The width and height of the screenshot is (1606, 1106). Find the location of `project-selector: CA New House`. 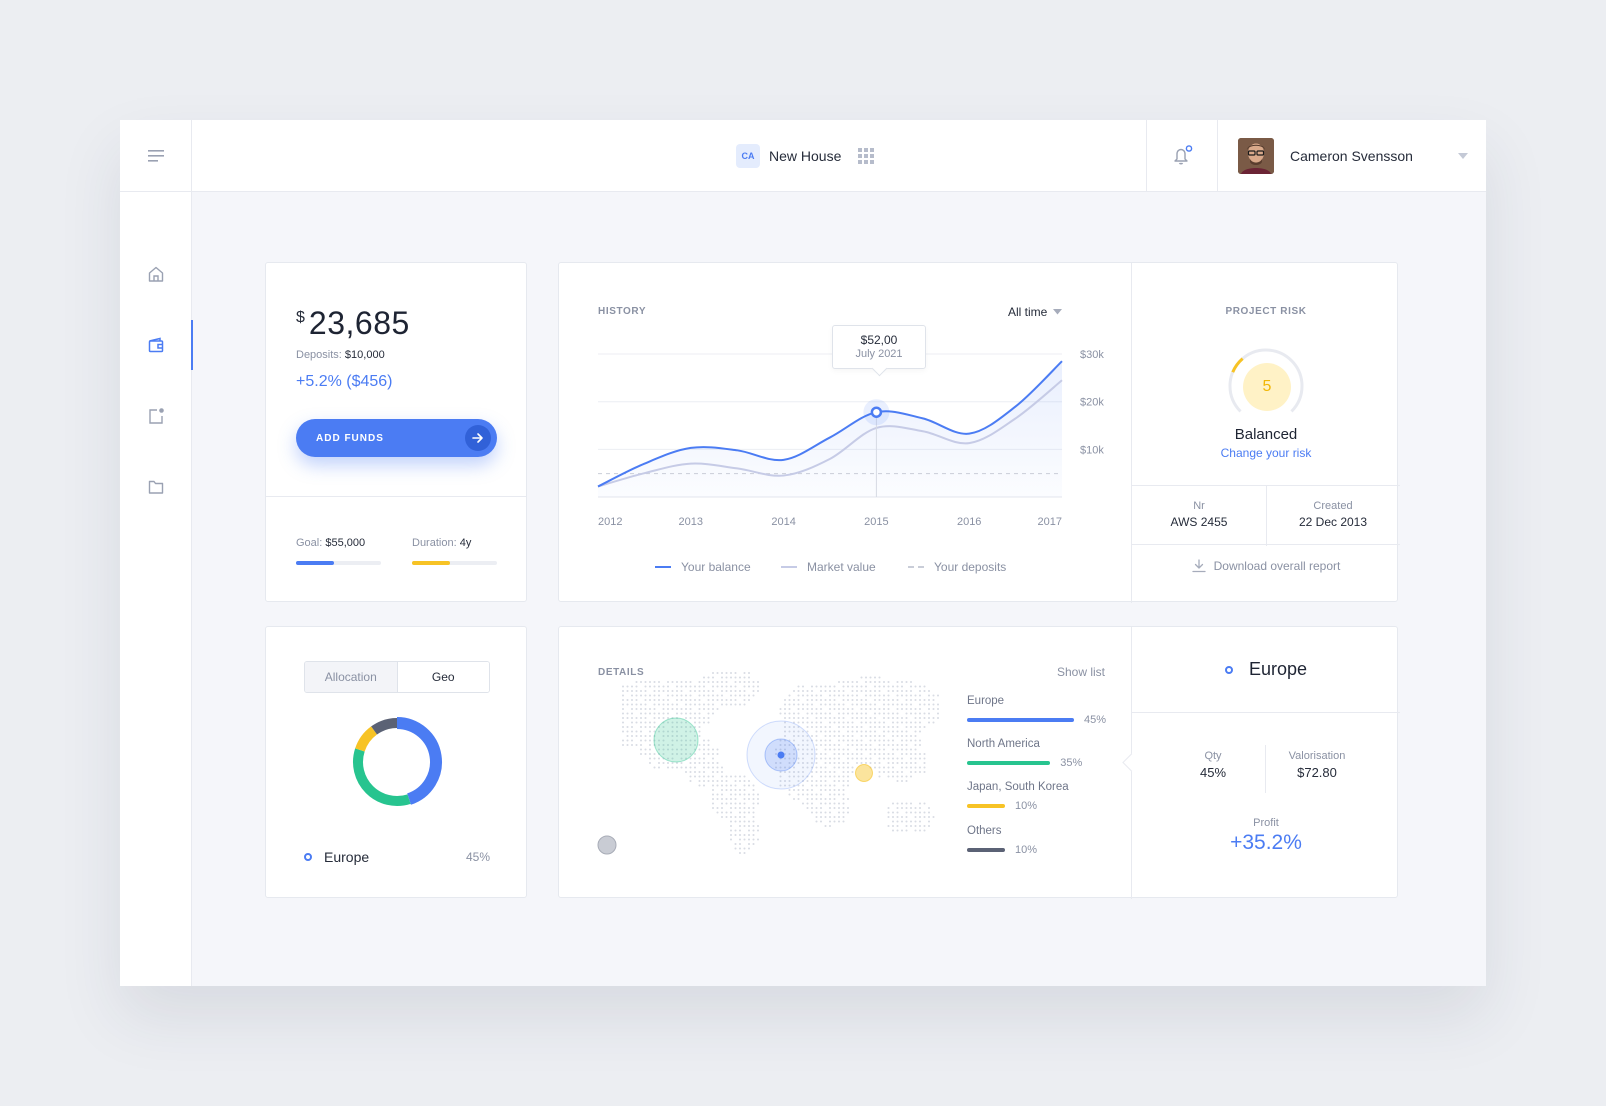

project-selector: CA New House is located at coordinates (805, 156).